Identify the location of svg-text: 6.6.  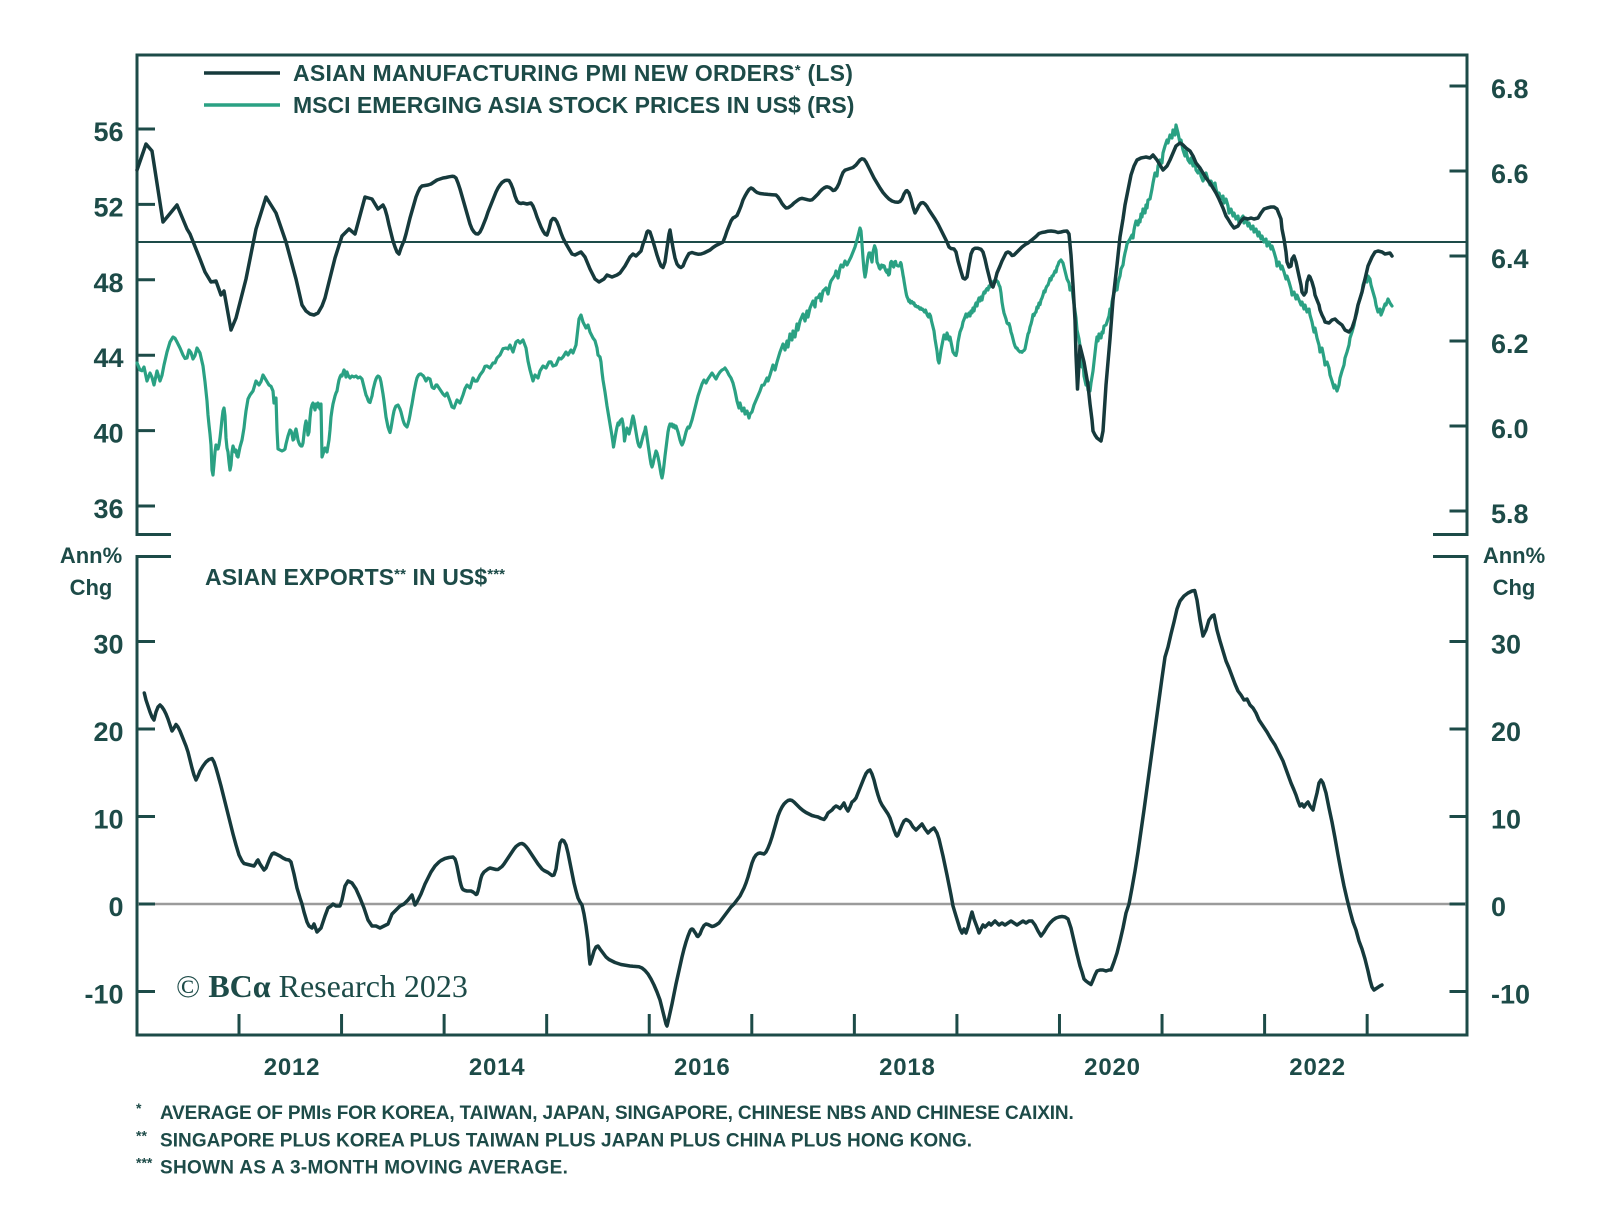
(1510, 174).